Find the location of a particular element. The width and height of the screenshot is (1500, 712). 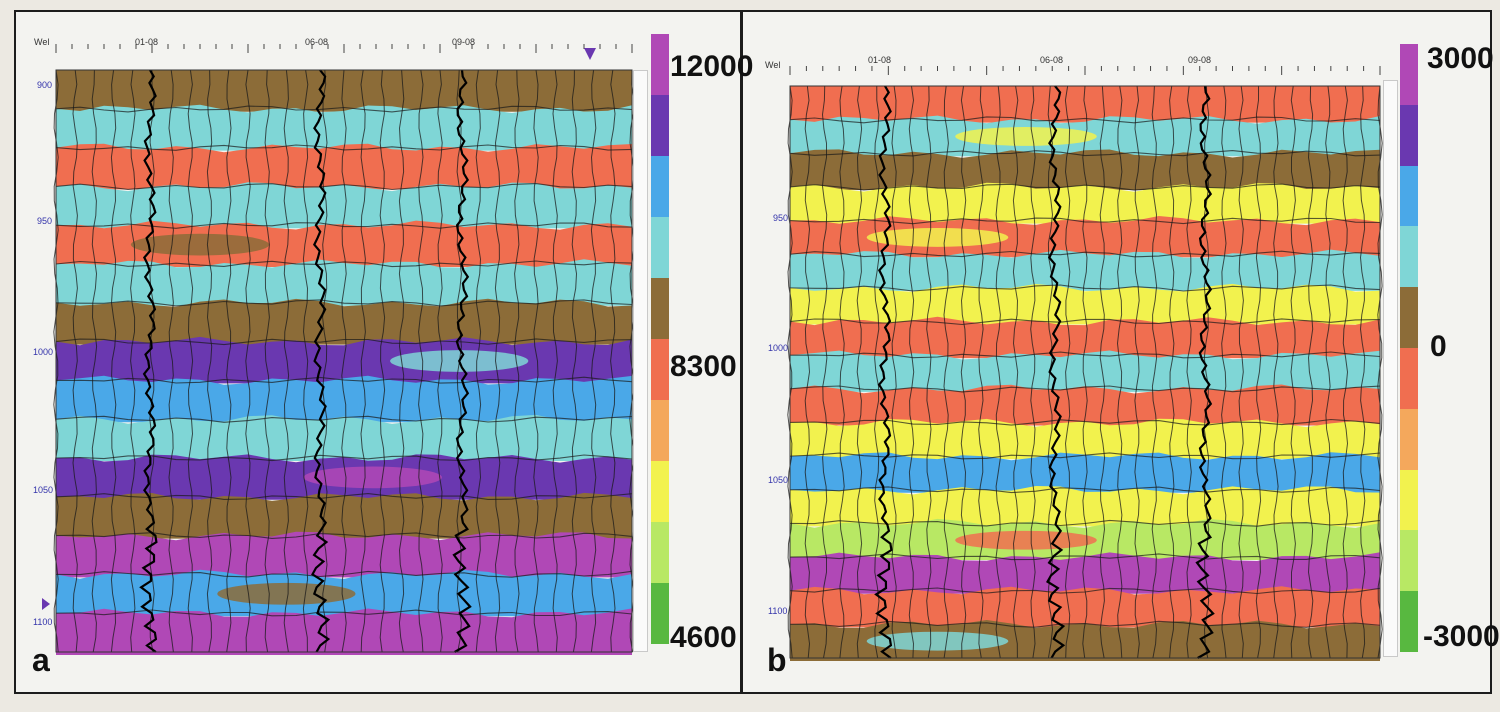

scrollbar-b is located at coordinates (1390, 368).